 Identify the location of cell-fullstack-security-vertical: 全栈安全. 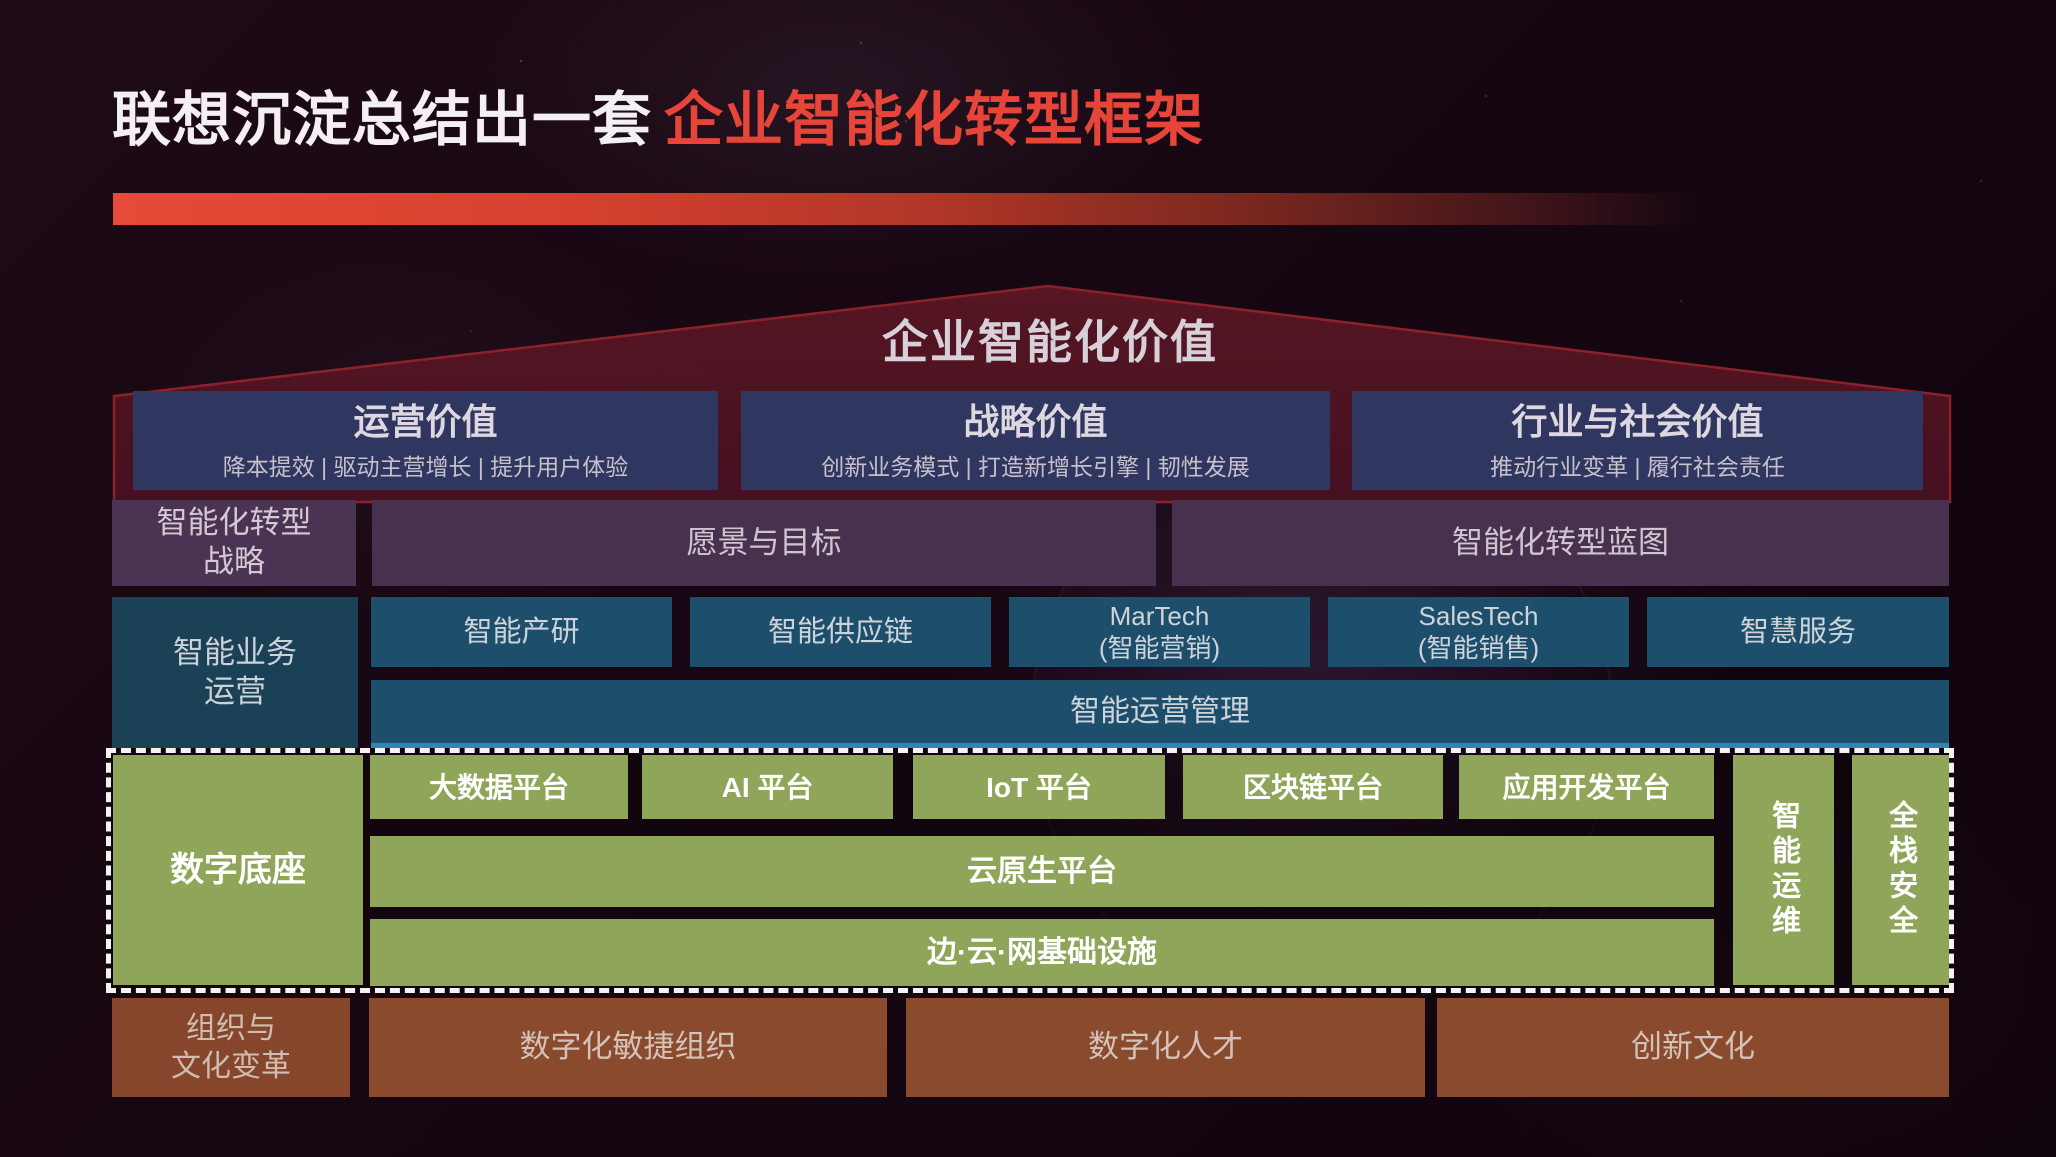
(1900, 870).